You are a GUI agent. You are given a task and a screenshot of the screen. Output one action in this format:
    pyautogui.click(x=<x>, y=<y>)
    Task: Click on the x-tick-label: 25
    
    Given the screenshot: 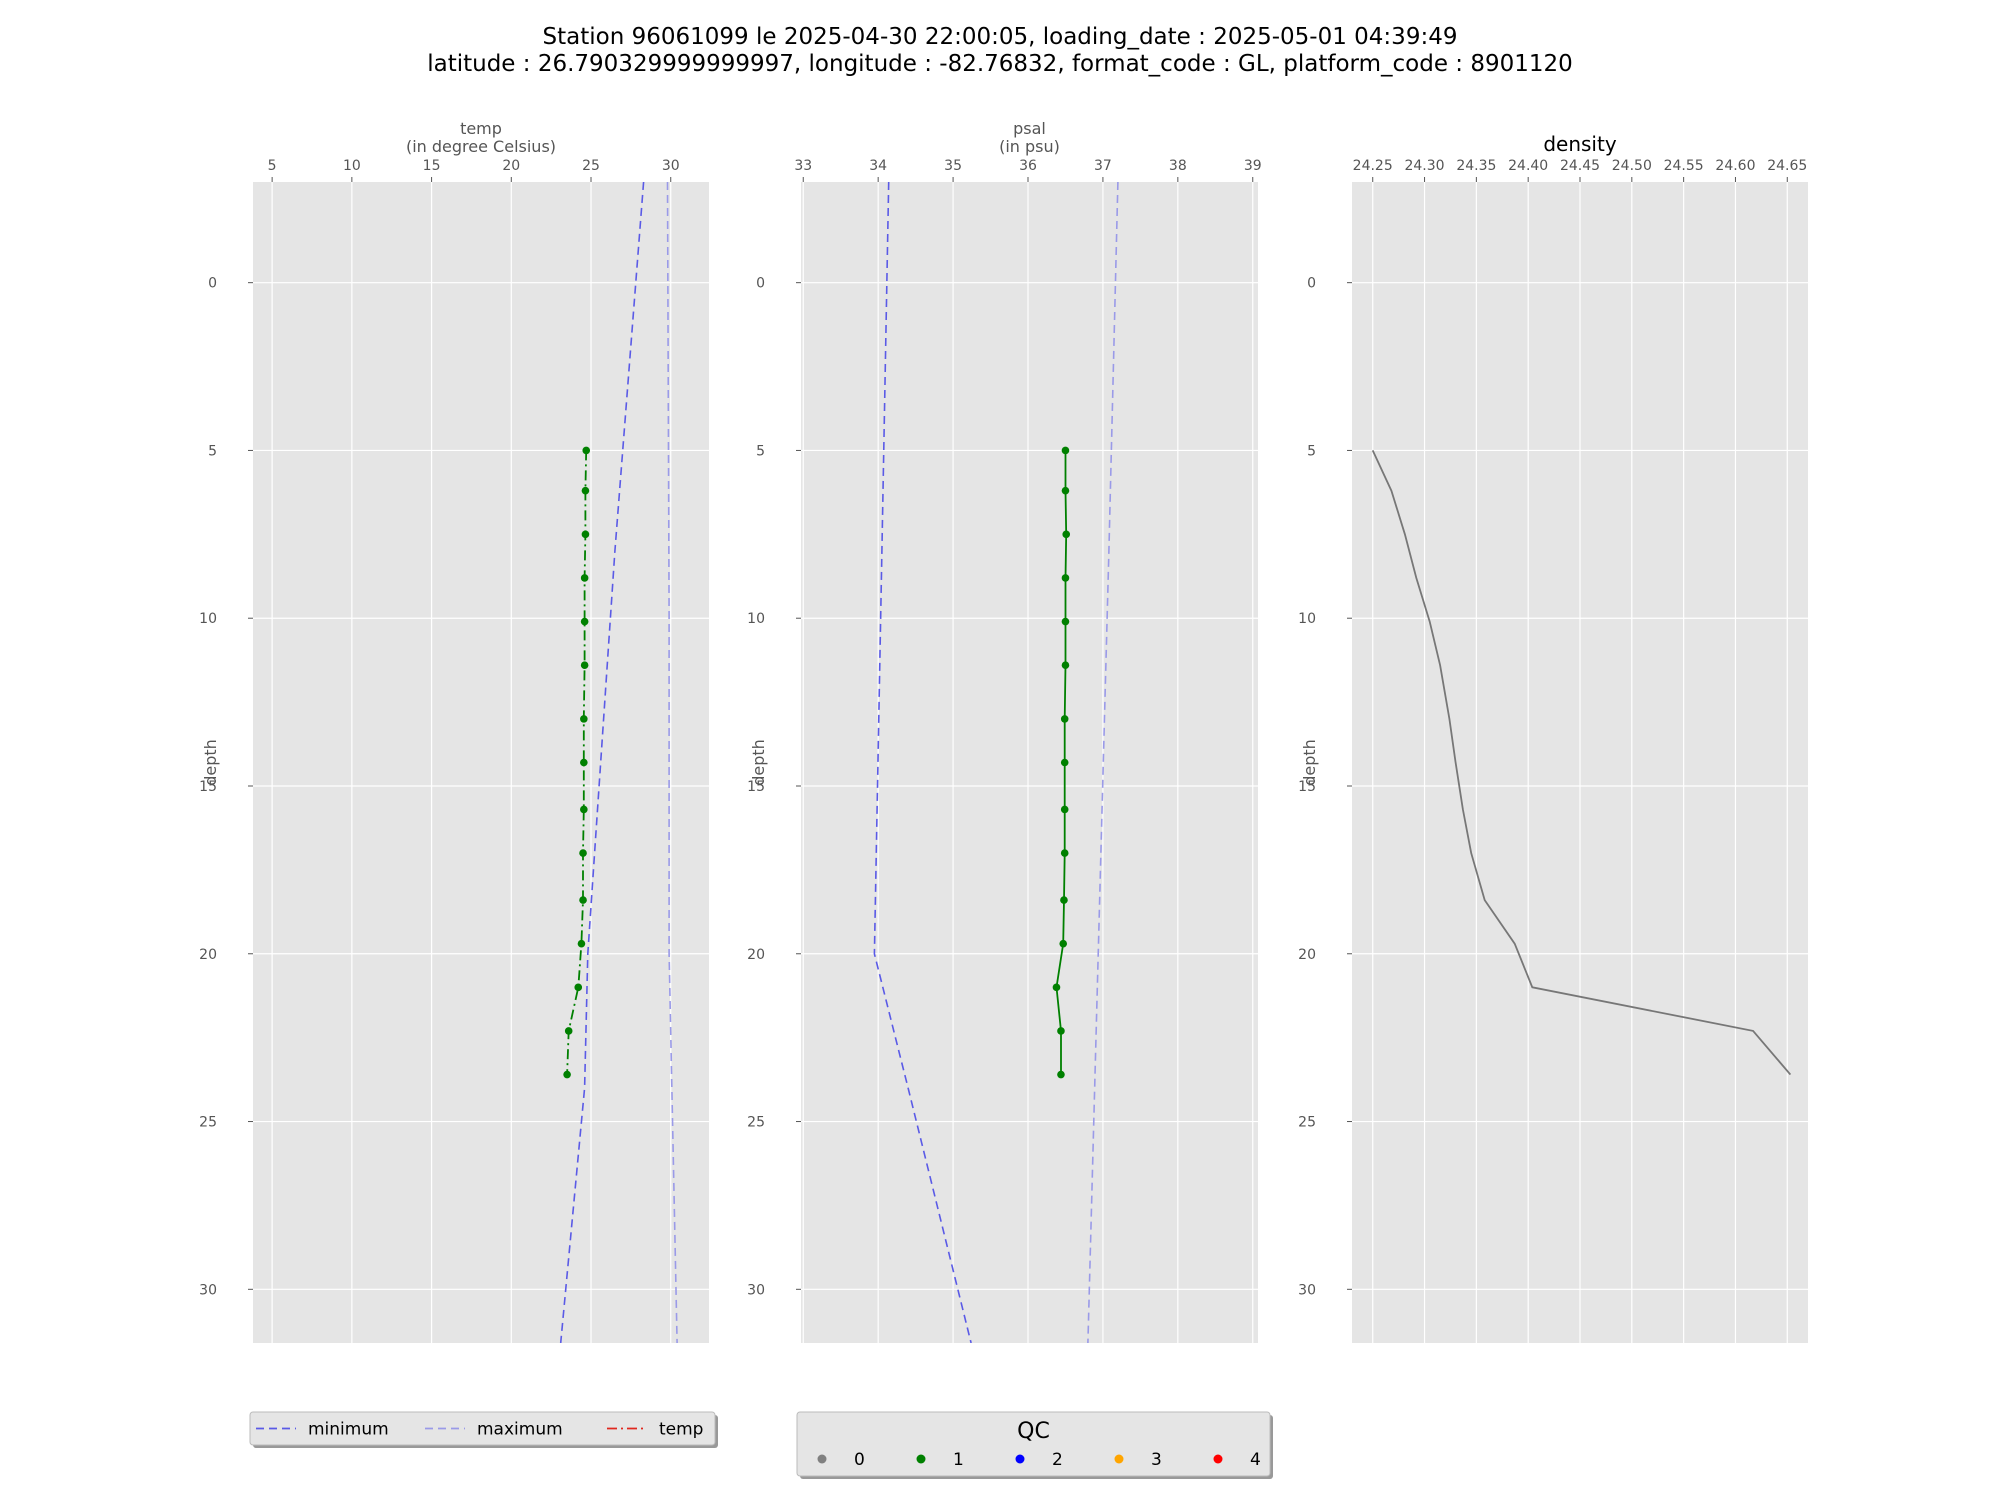 What is the action you would take?
    pyautogui.click(x=591, y=166)
    